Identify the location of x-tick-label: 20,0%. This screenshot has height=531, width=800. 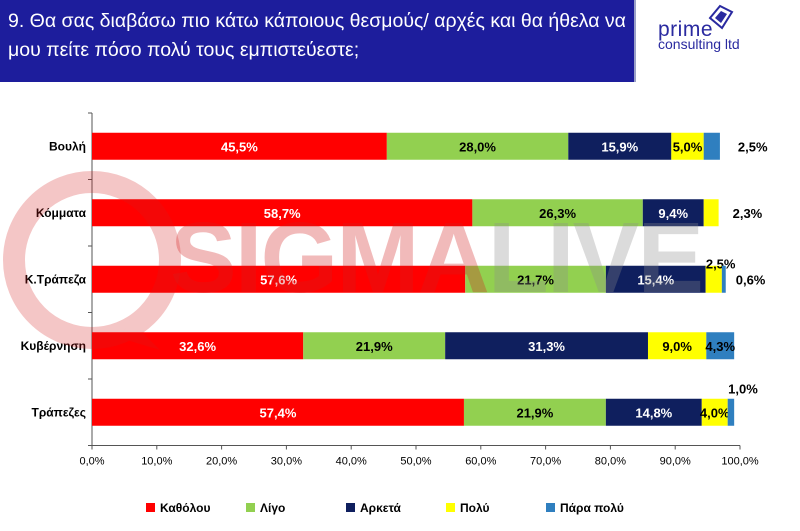
(221, 462).